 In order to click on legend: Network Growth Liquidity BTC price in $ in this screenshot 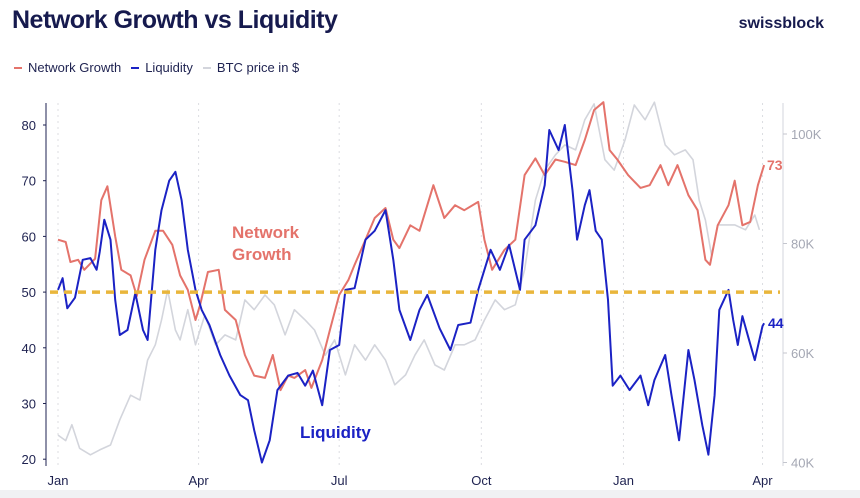, I will do `click(156, 67)`.